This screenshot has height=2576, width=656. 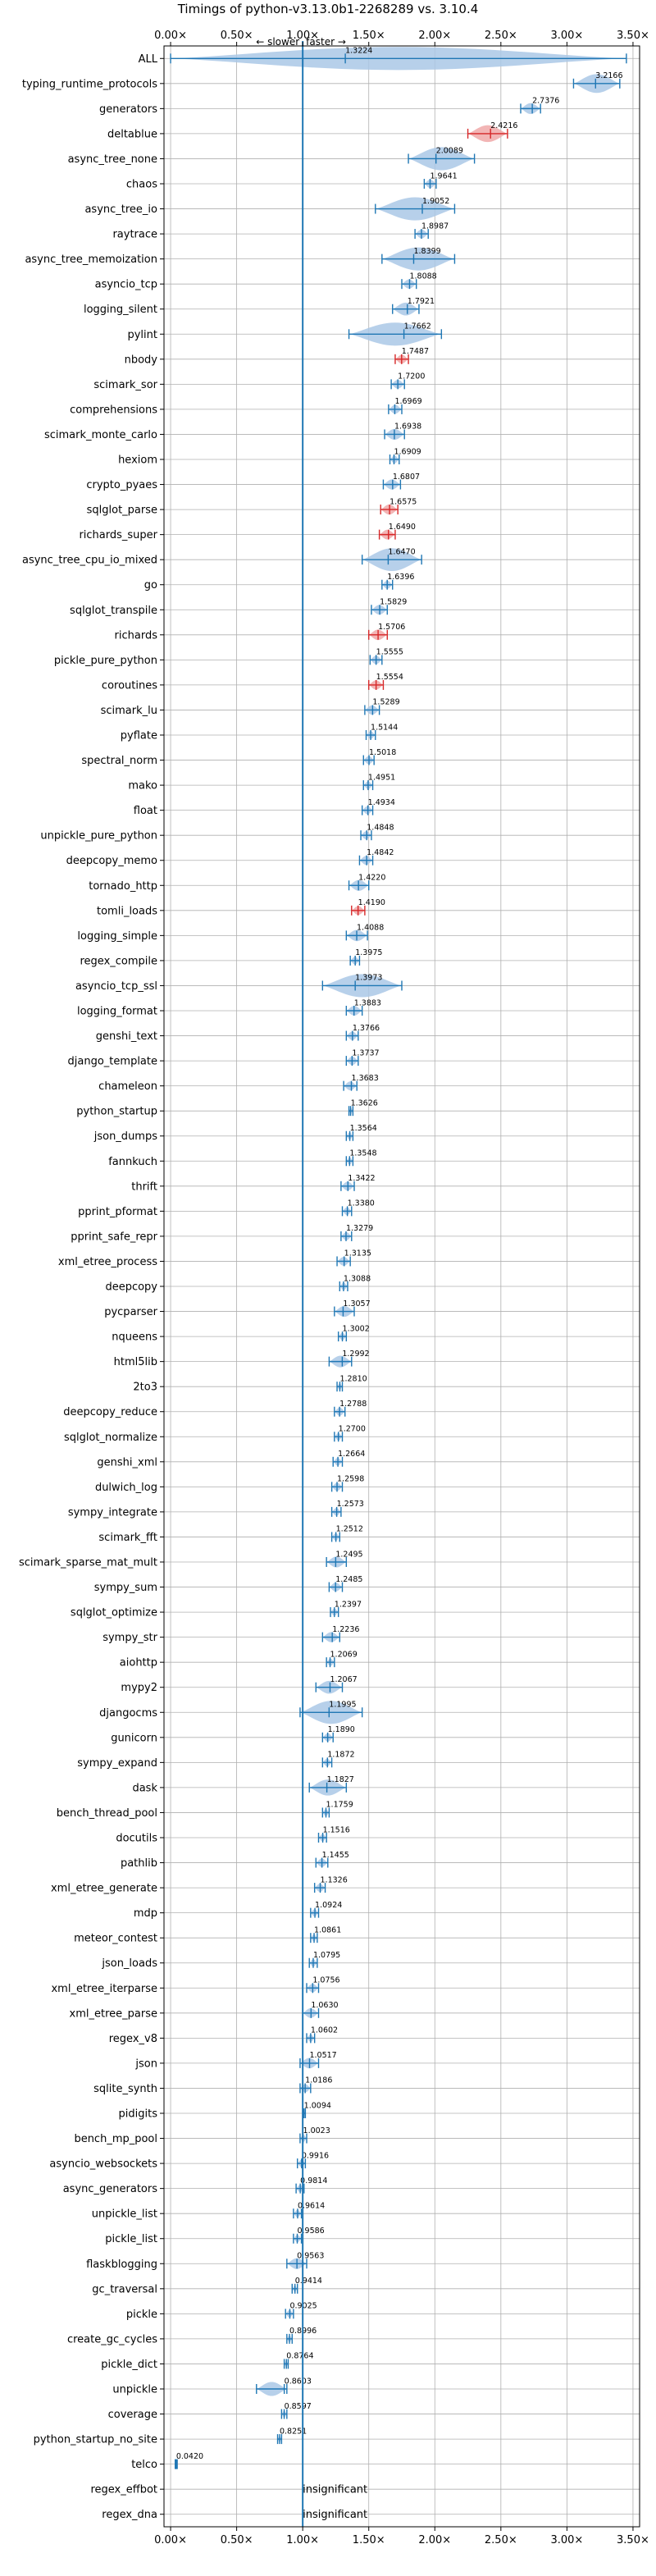 What do you see at coordinates (189, 2456) in the screenshot?
I see `value-label: 0.0420` at bounding box center [189, 2456].